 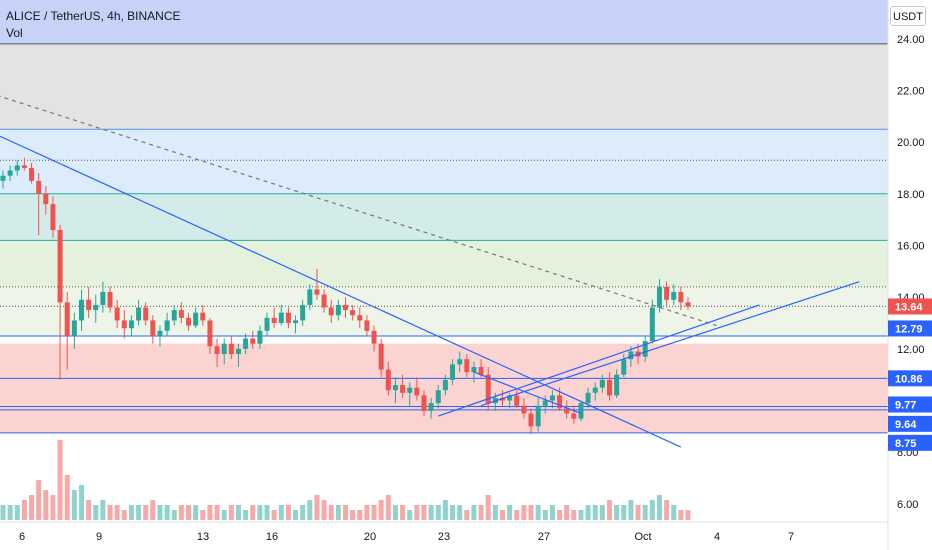 What do you see at coordinates (910, 306) in the screenshot?
I see `last-price-label-bg` at bounding box center [910, 306].